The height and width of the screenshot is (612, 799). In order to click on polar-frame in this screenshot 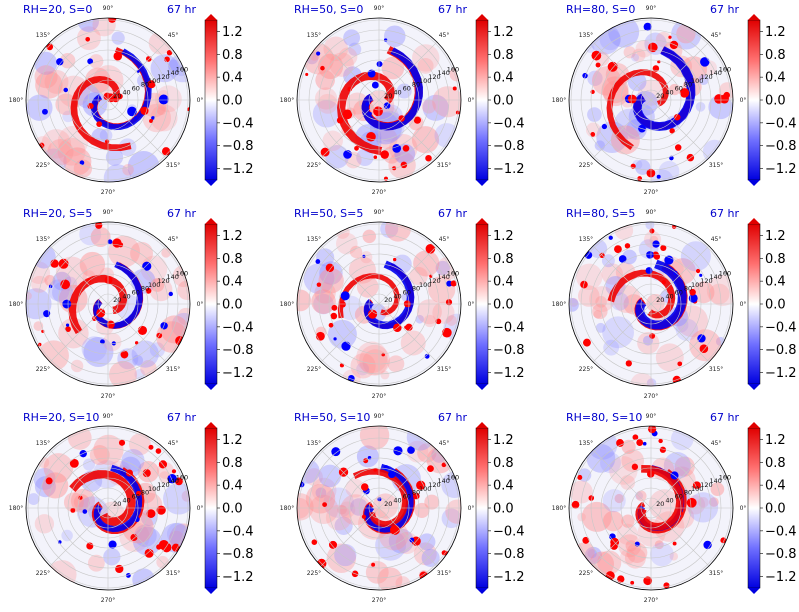, I will do `click(651, 100)`.